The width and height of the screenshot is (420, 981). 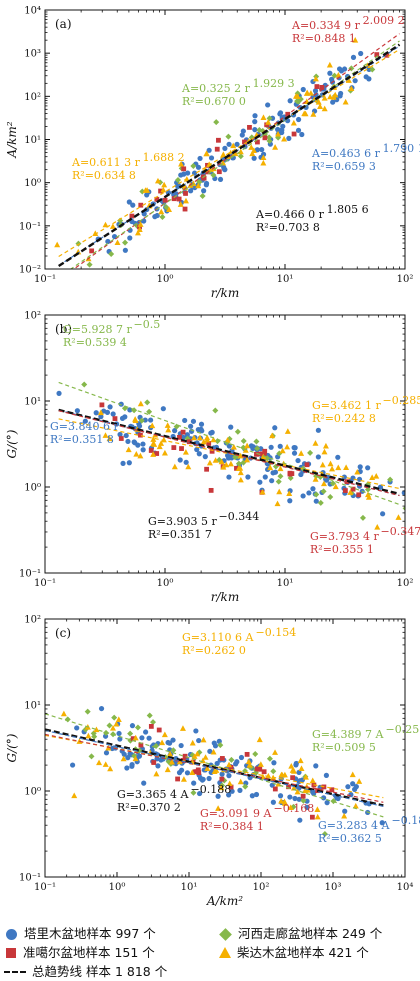 I want to click on fit-r2-trend: R²=0.370 2, so click(x=149, y=807).